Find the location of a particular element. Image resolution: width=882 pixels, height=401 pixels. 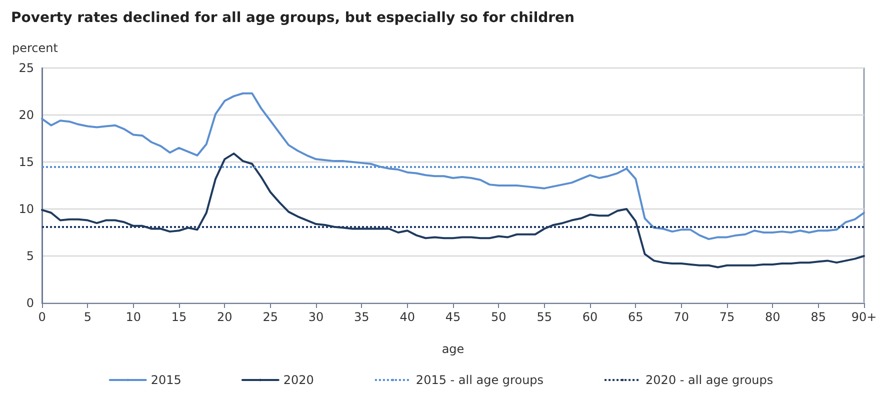

y-tick-label: 15 is located at coordinates (26, 162).